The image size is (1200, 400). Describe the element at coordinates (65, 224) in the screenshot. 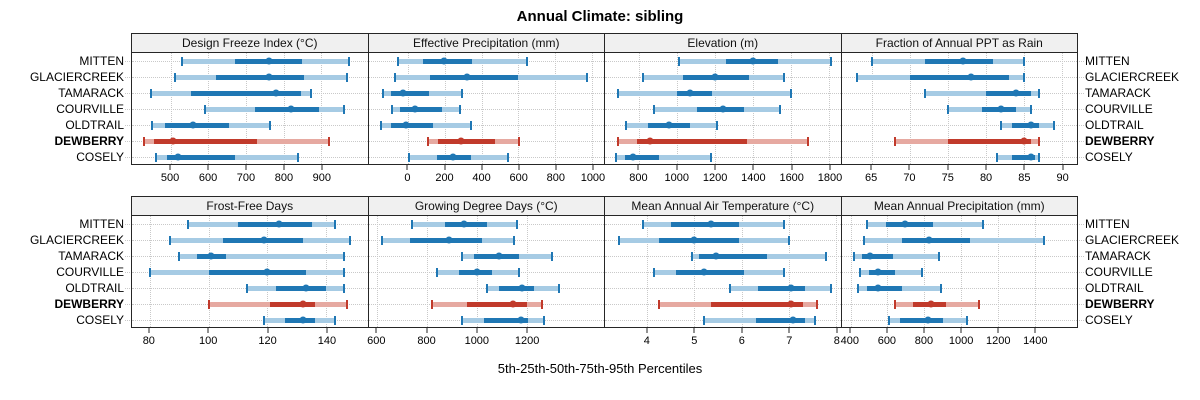

I see `site-row-label: MITTEN` at that location.